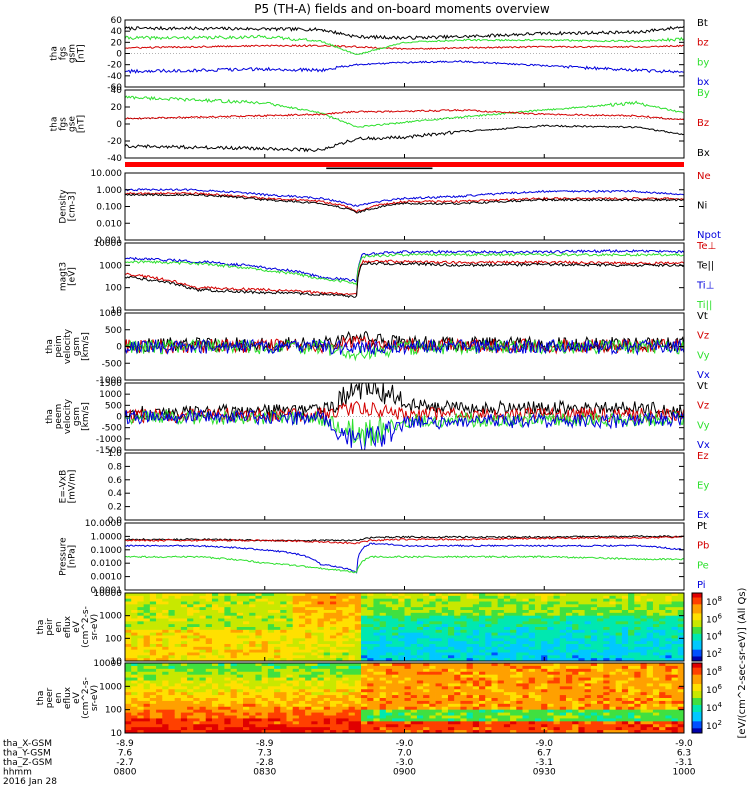 The image size is (750, 800). I want to click on series-line-bx, so click(404, 67).